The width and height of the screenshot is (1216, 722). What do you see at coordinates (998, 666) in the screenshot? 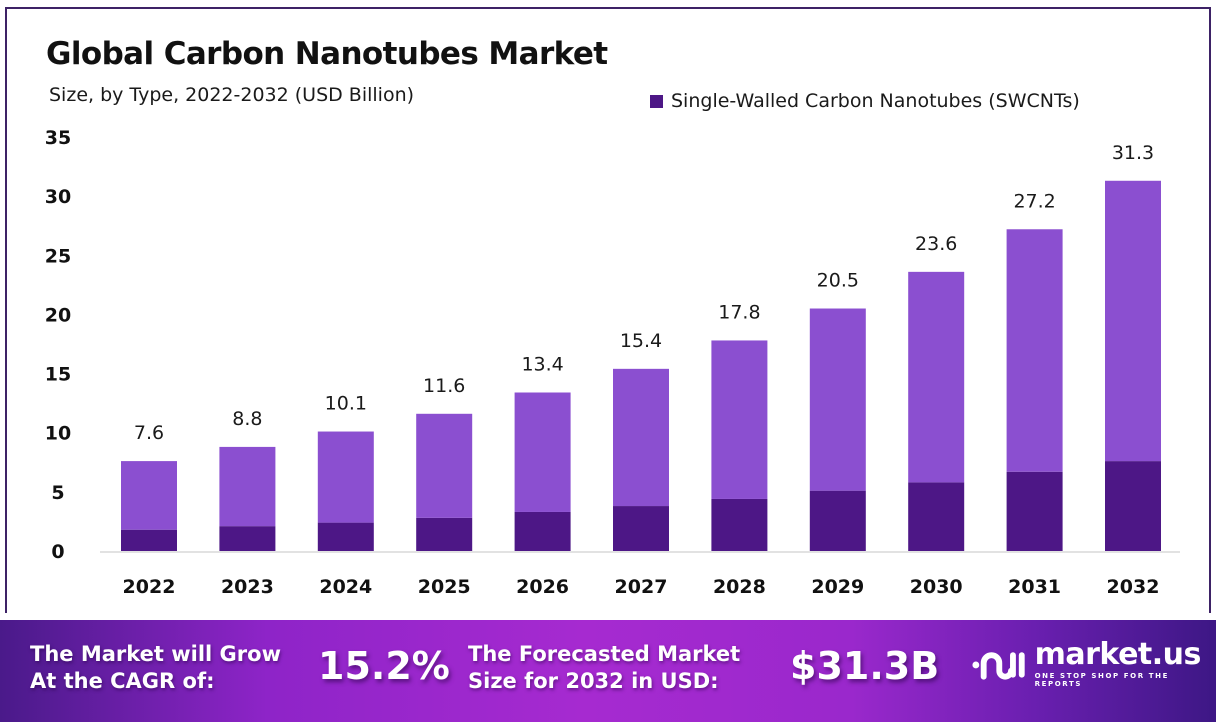
I see `market-us-logo-icon` at bounding box center [998, 666].